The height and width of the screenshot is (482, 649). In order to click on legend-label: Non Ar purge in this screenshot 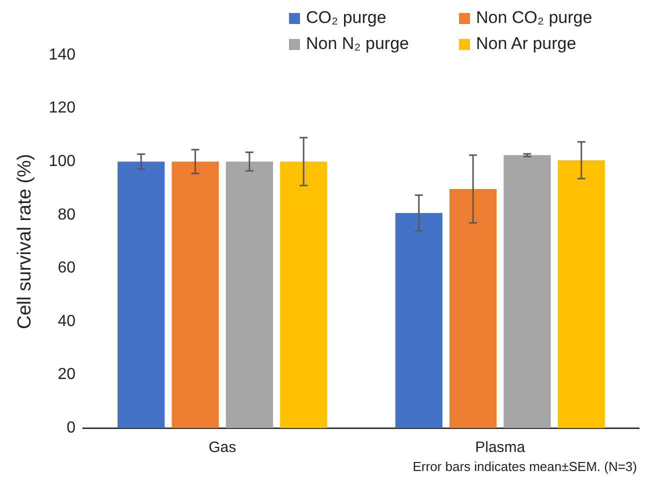, I will do `click(526, 44)`.